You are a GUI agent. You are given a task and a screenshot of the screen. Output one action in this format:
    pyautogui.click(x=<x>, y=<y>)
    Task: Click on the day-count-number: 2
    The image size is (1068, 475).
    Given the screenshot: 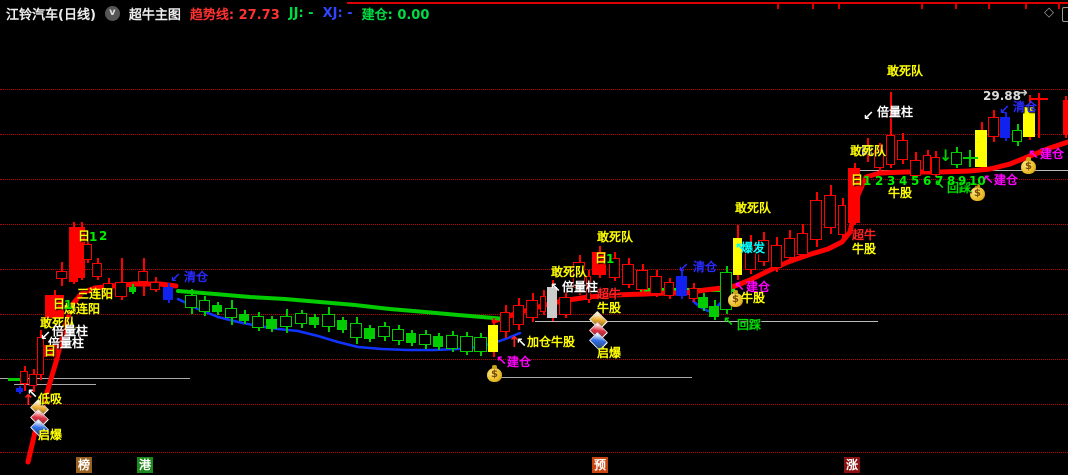 What is the action you would take?
    pyautogui.click(x=879, y=181)
    